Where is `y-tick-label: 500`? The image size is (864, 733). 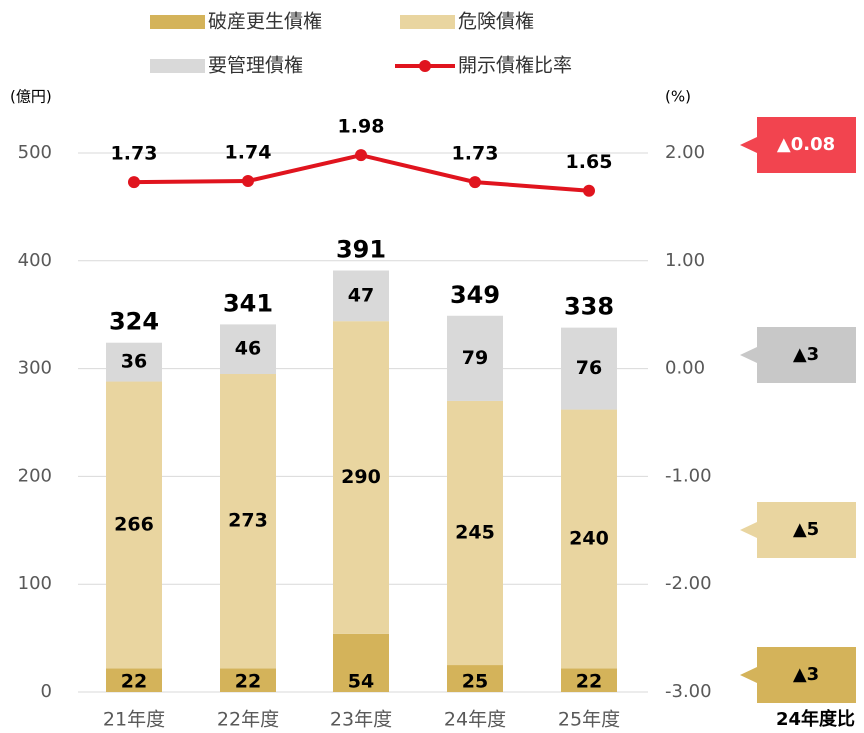 y-tick-label: 500 is located at coordinates (35, 152).